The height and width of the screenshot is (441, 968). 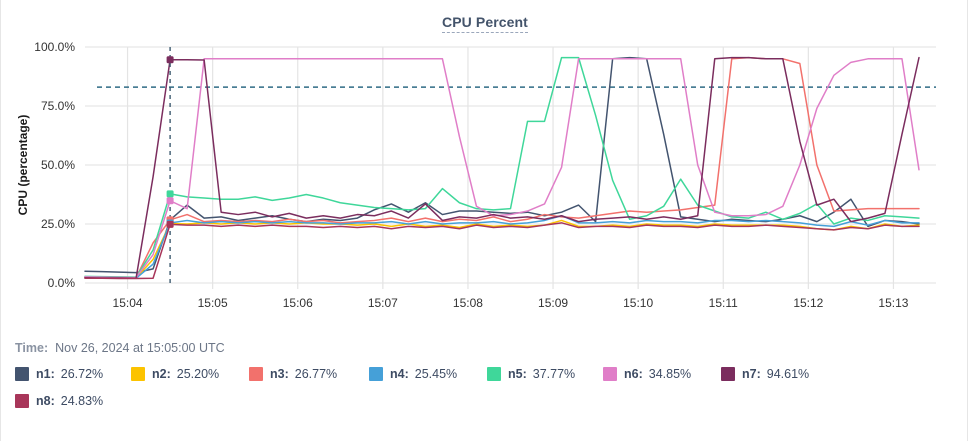 I want to click on legend-series-name: n3:, so click(x=279, y=374).